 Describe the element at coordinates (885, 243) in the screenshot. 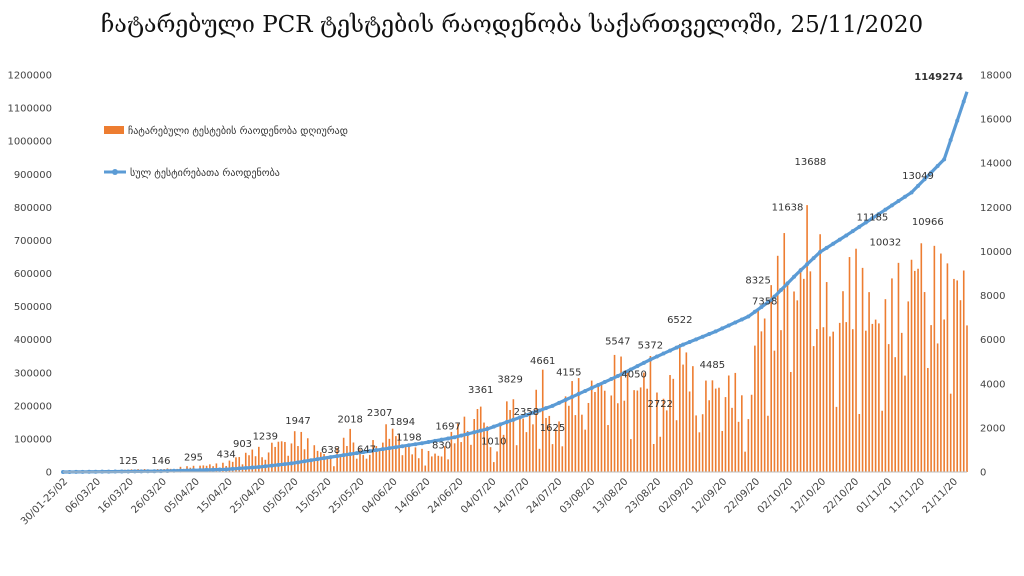

I see `data-label: 10032` at that location.